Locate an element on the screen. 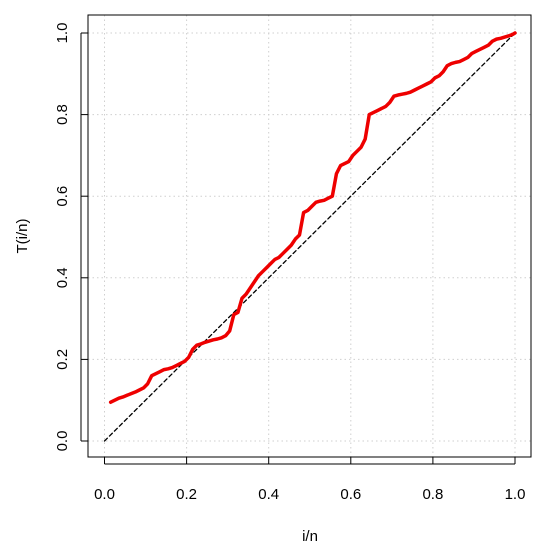 This screenshot has width=545, height=550. x-axis: 0.0 0.2 0.4 0.6 0.8 1.0 is located at coordinates (309, 480).